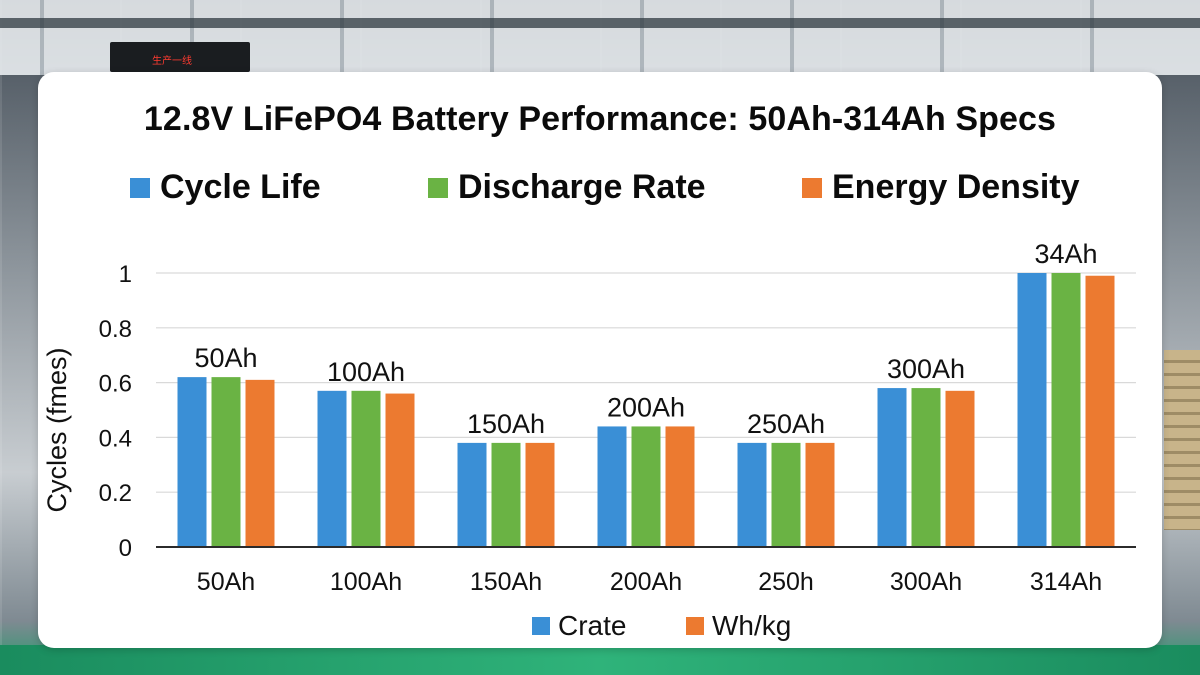 The image size is (1200, 675). I want to click on led-sign, so click(180, 57).